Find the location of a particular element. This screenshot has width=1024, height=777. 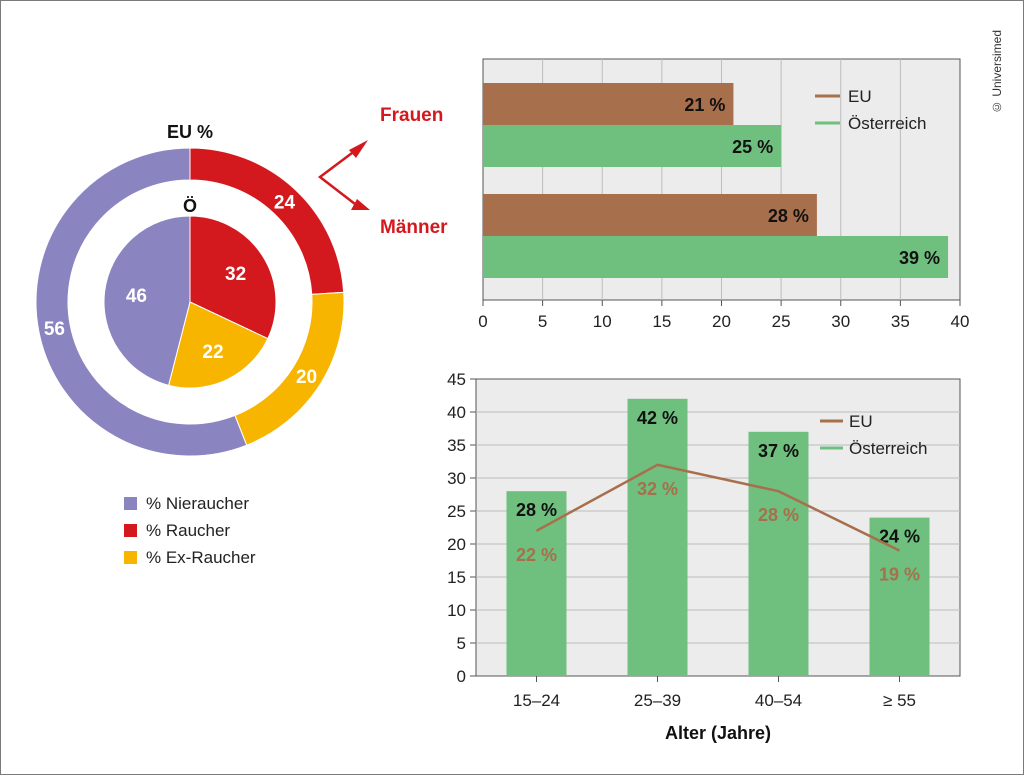

hbar-category-label: Männer is located at coordinates (414, 227).